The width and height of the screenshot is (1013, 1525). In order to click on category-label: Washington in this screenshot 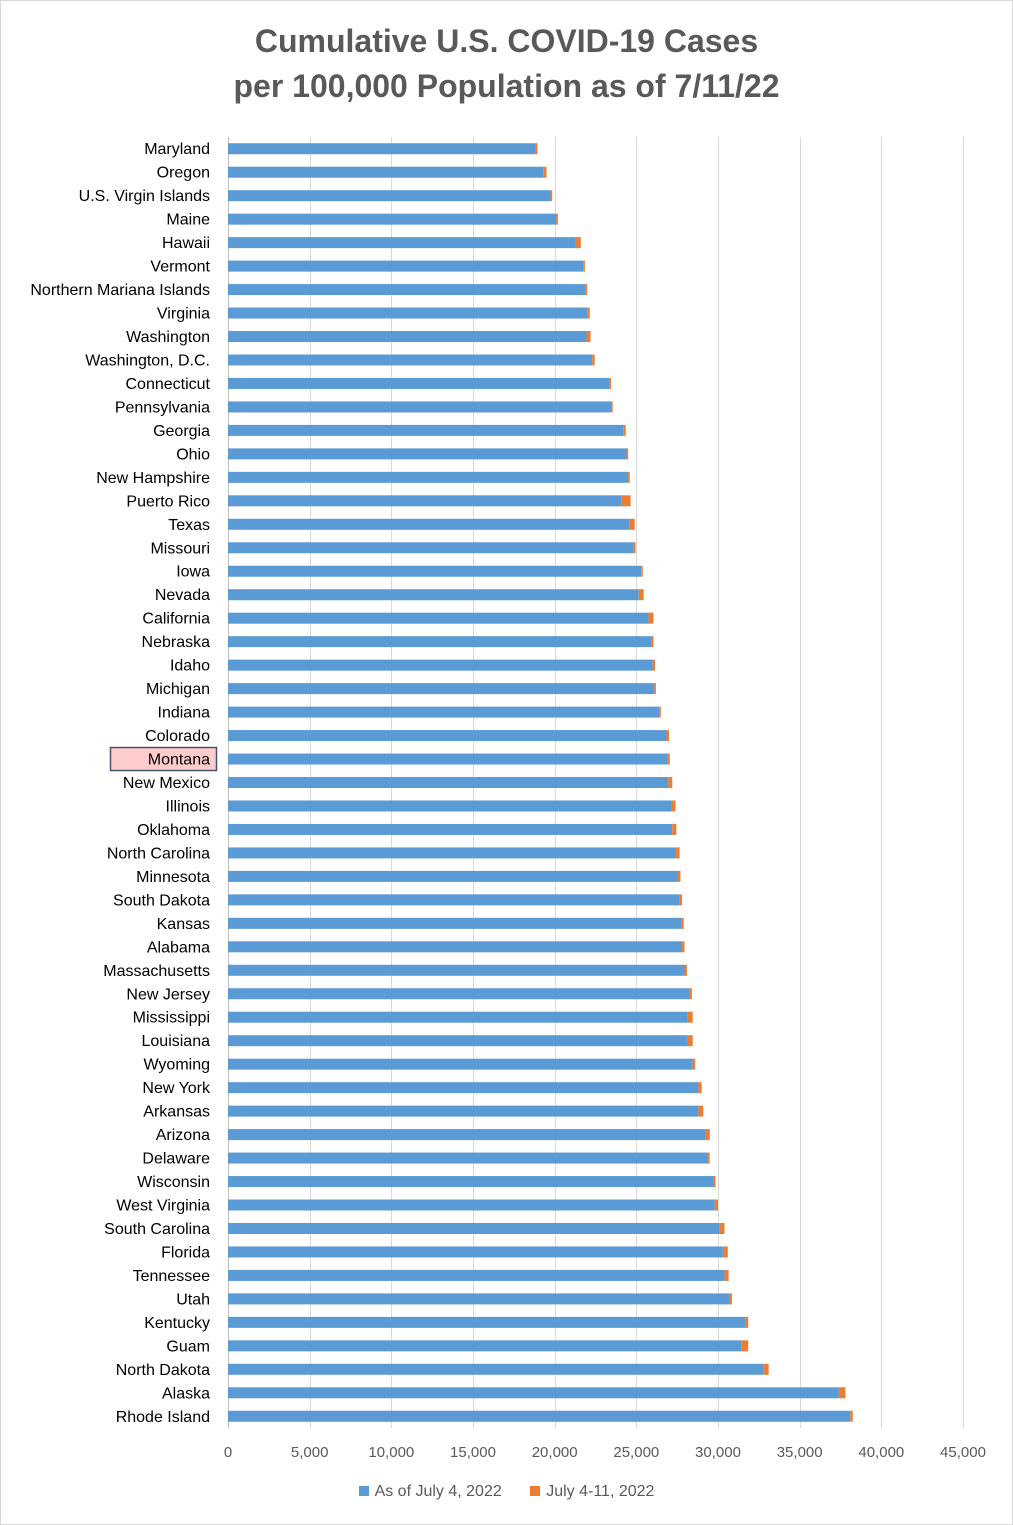, I will do `click(168, 337)`.